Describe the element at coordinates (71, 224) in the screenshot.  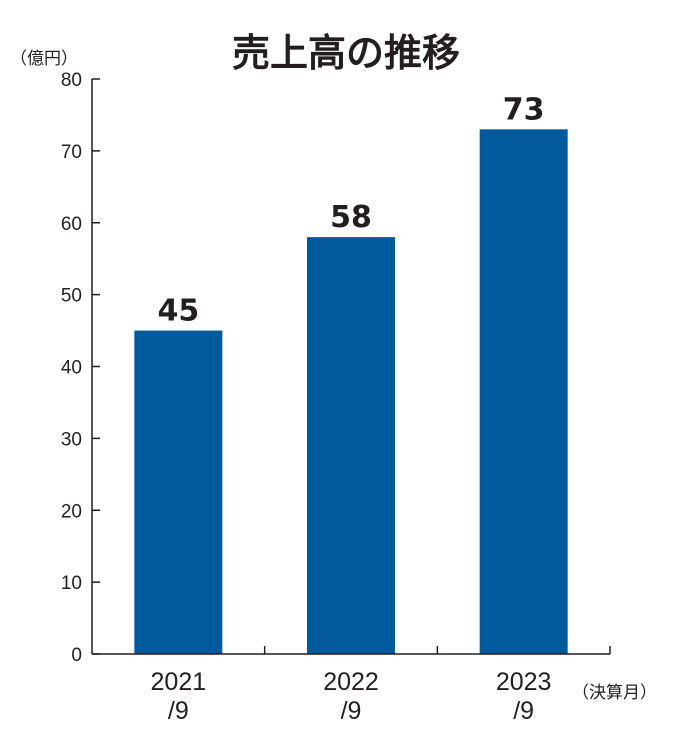
I see `y-tick-label: 60` at that location.